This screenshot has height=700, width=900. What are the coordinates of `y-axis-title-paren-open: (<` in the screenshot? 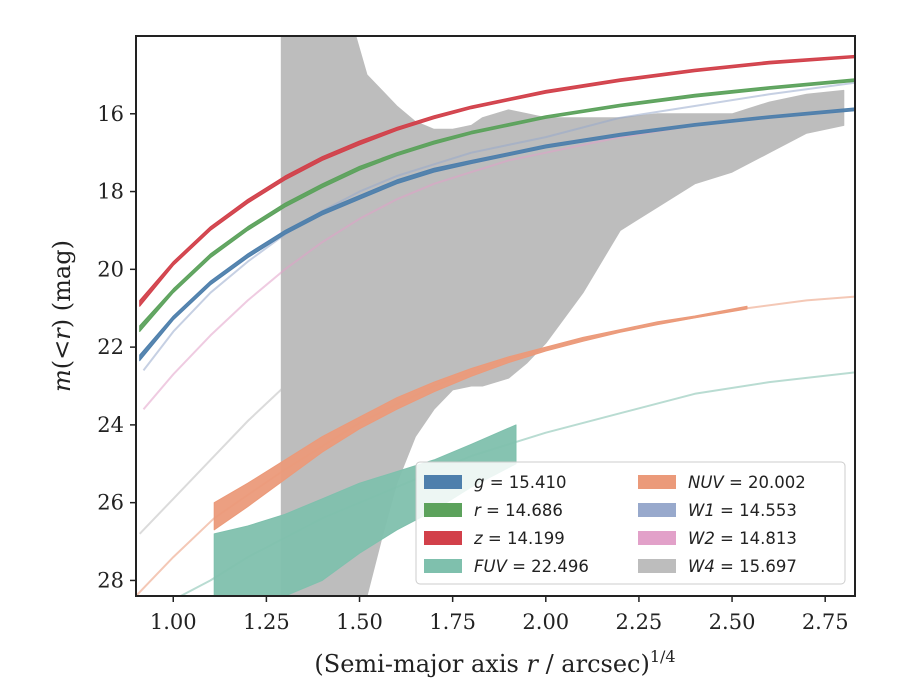 It's located at (62, 354).